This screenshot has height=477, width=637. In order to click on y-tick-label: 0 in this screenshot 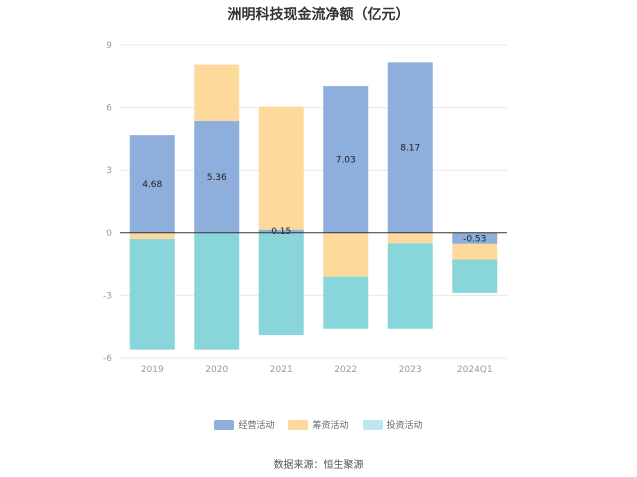, I will do `click(109, 234)`.